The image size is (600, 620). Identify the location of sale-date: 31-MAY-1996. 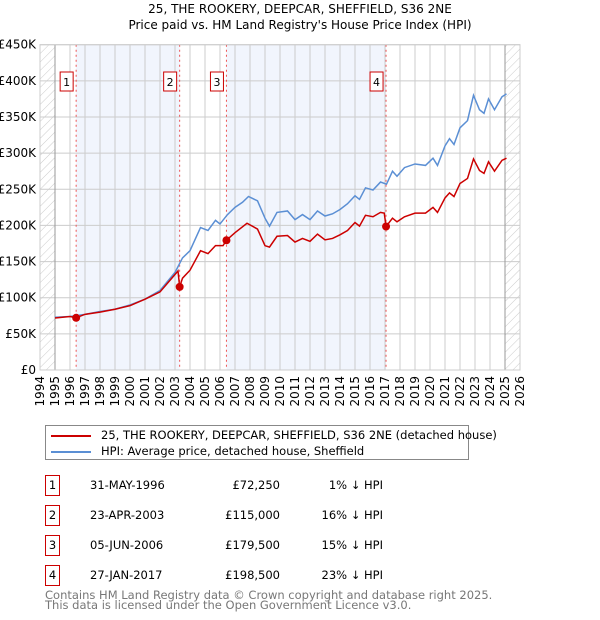
(127, 485).